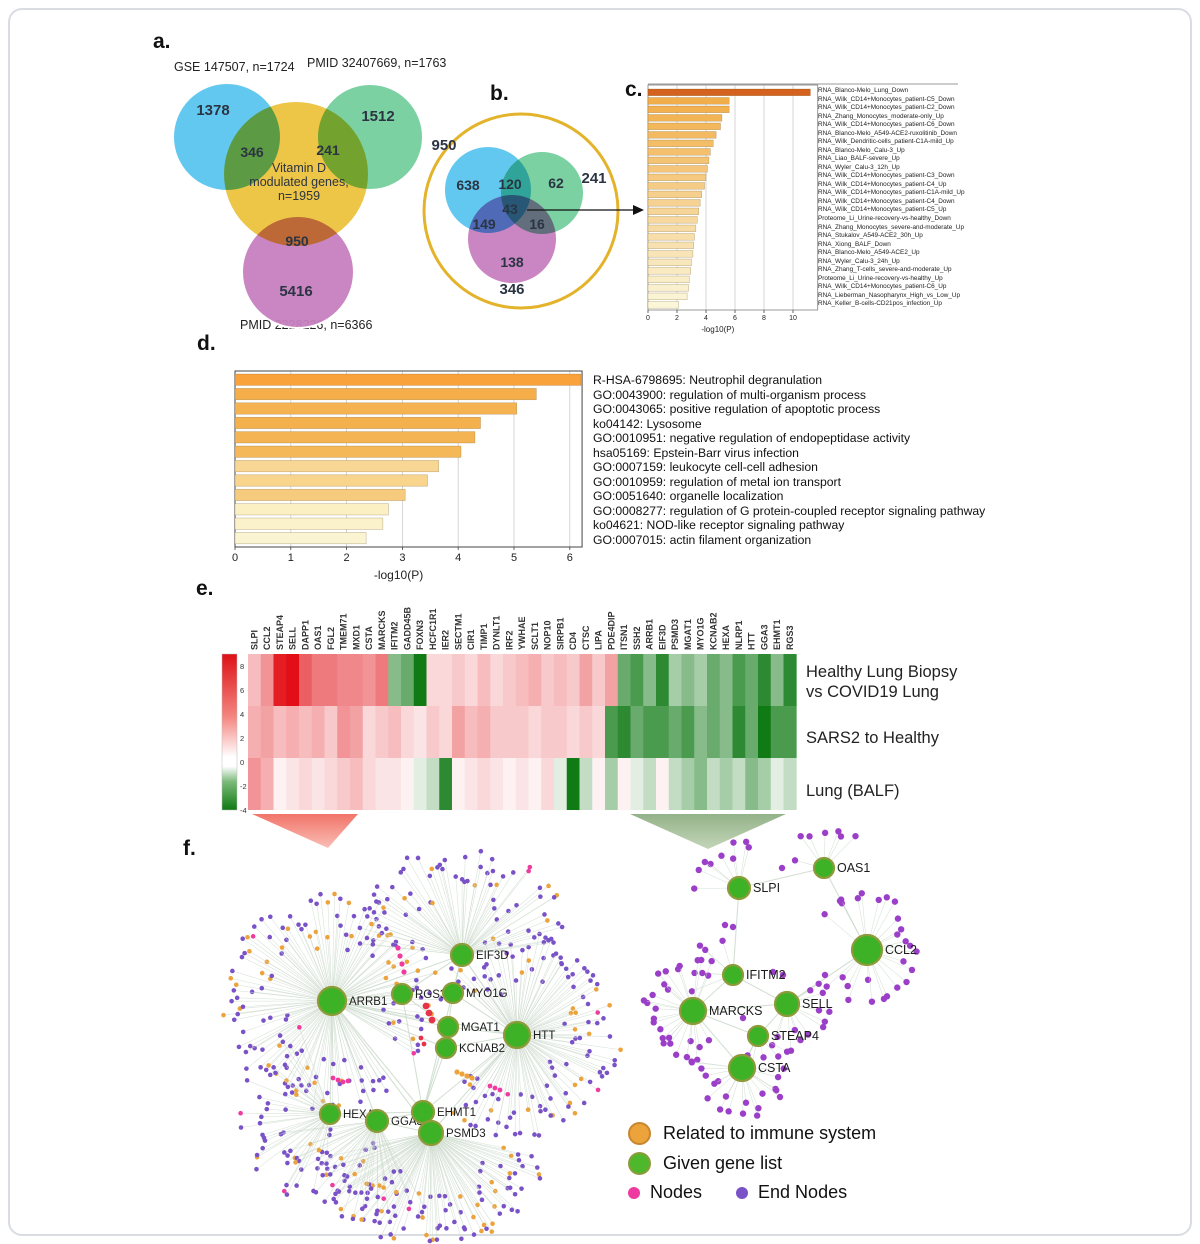 This screenshot has width=1200, height=1244. I want to click on gene-hub-node, so click(867, 950).